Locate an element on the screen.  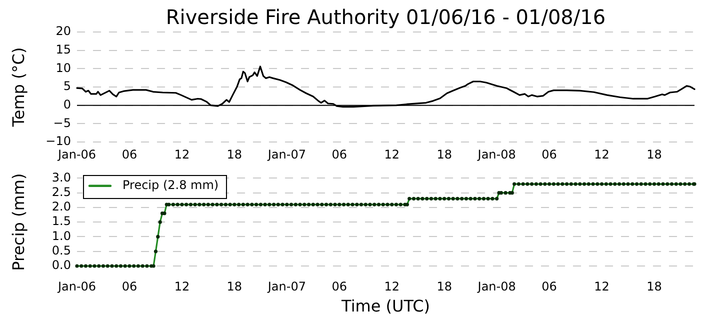
y-tick-label: 5 is located at coordinates (67, 86).